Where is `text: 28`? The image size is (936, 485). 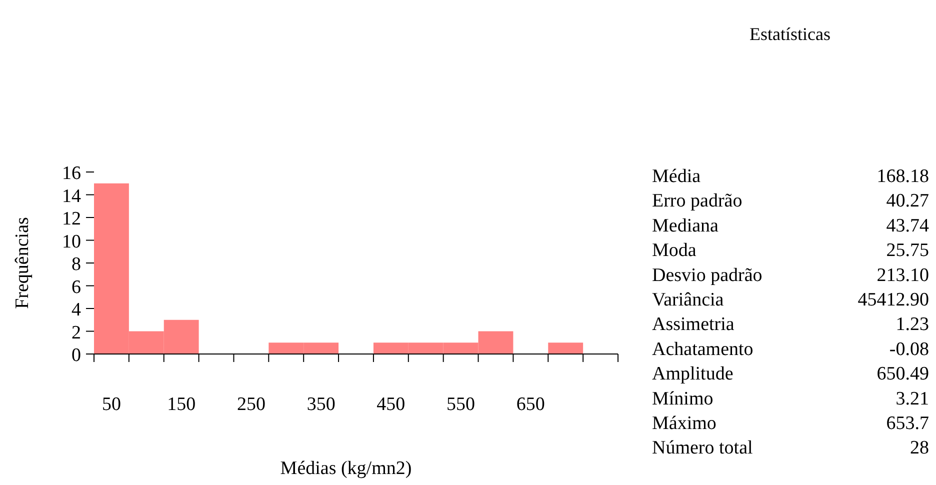
text: 28 is located at coordinates (919, 448).